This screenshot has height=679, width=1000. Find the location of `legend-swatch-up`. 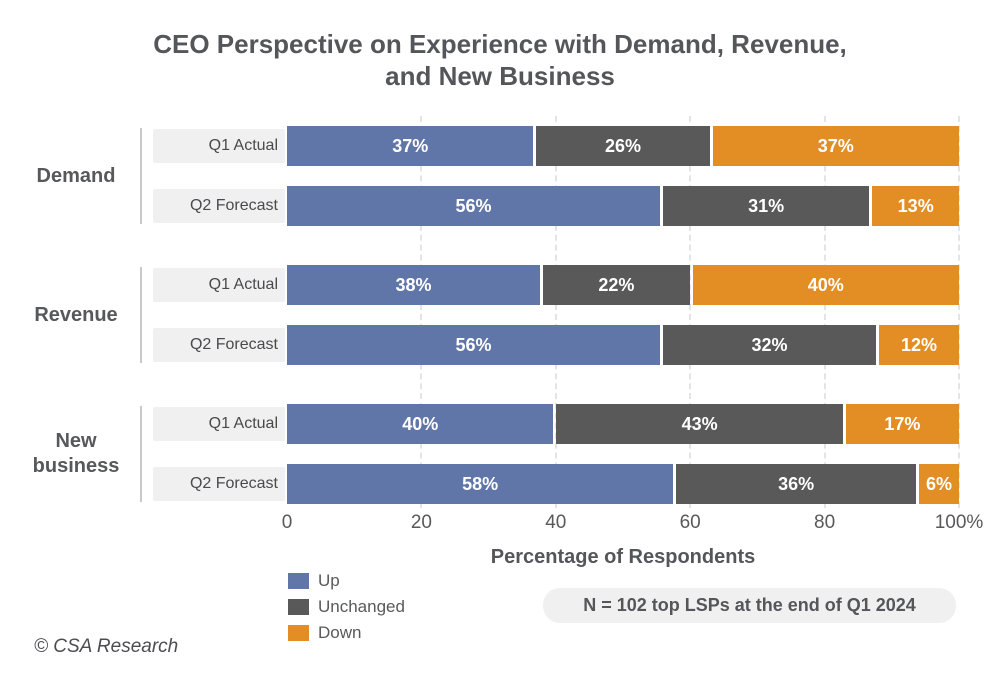

legend-swatch-up is located at coordinates (298, 581).